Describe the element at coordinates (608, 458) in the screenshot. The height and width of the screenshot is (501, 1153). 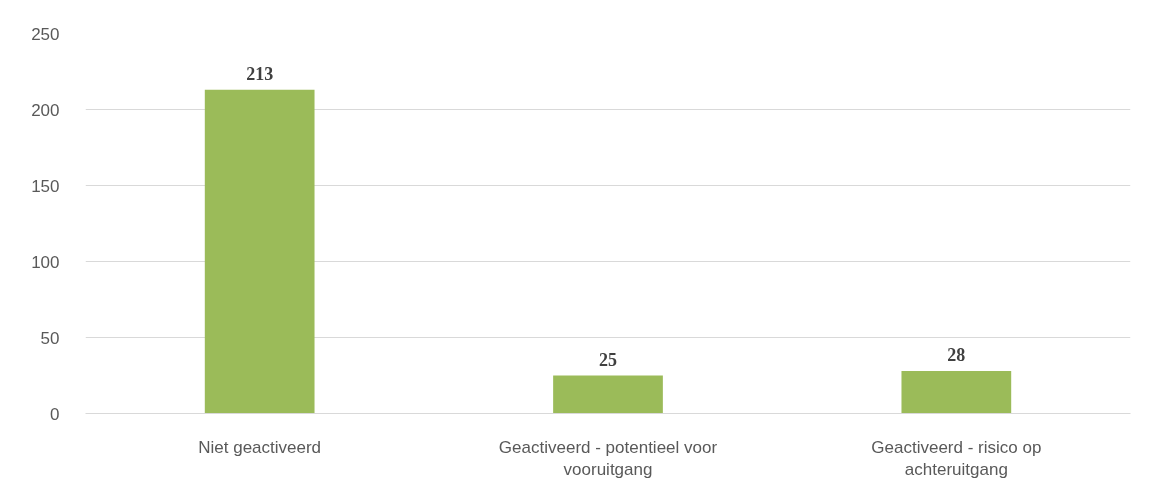
I see `x-tick-label: Geactiveerd - potentieel voor vooruitgang` at that location.